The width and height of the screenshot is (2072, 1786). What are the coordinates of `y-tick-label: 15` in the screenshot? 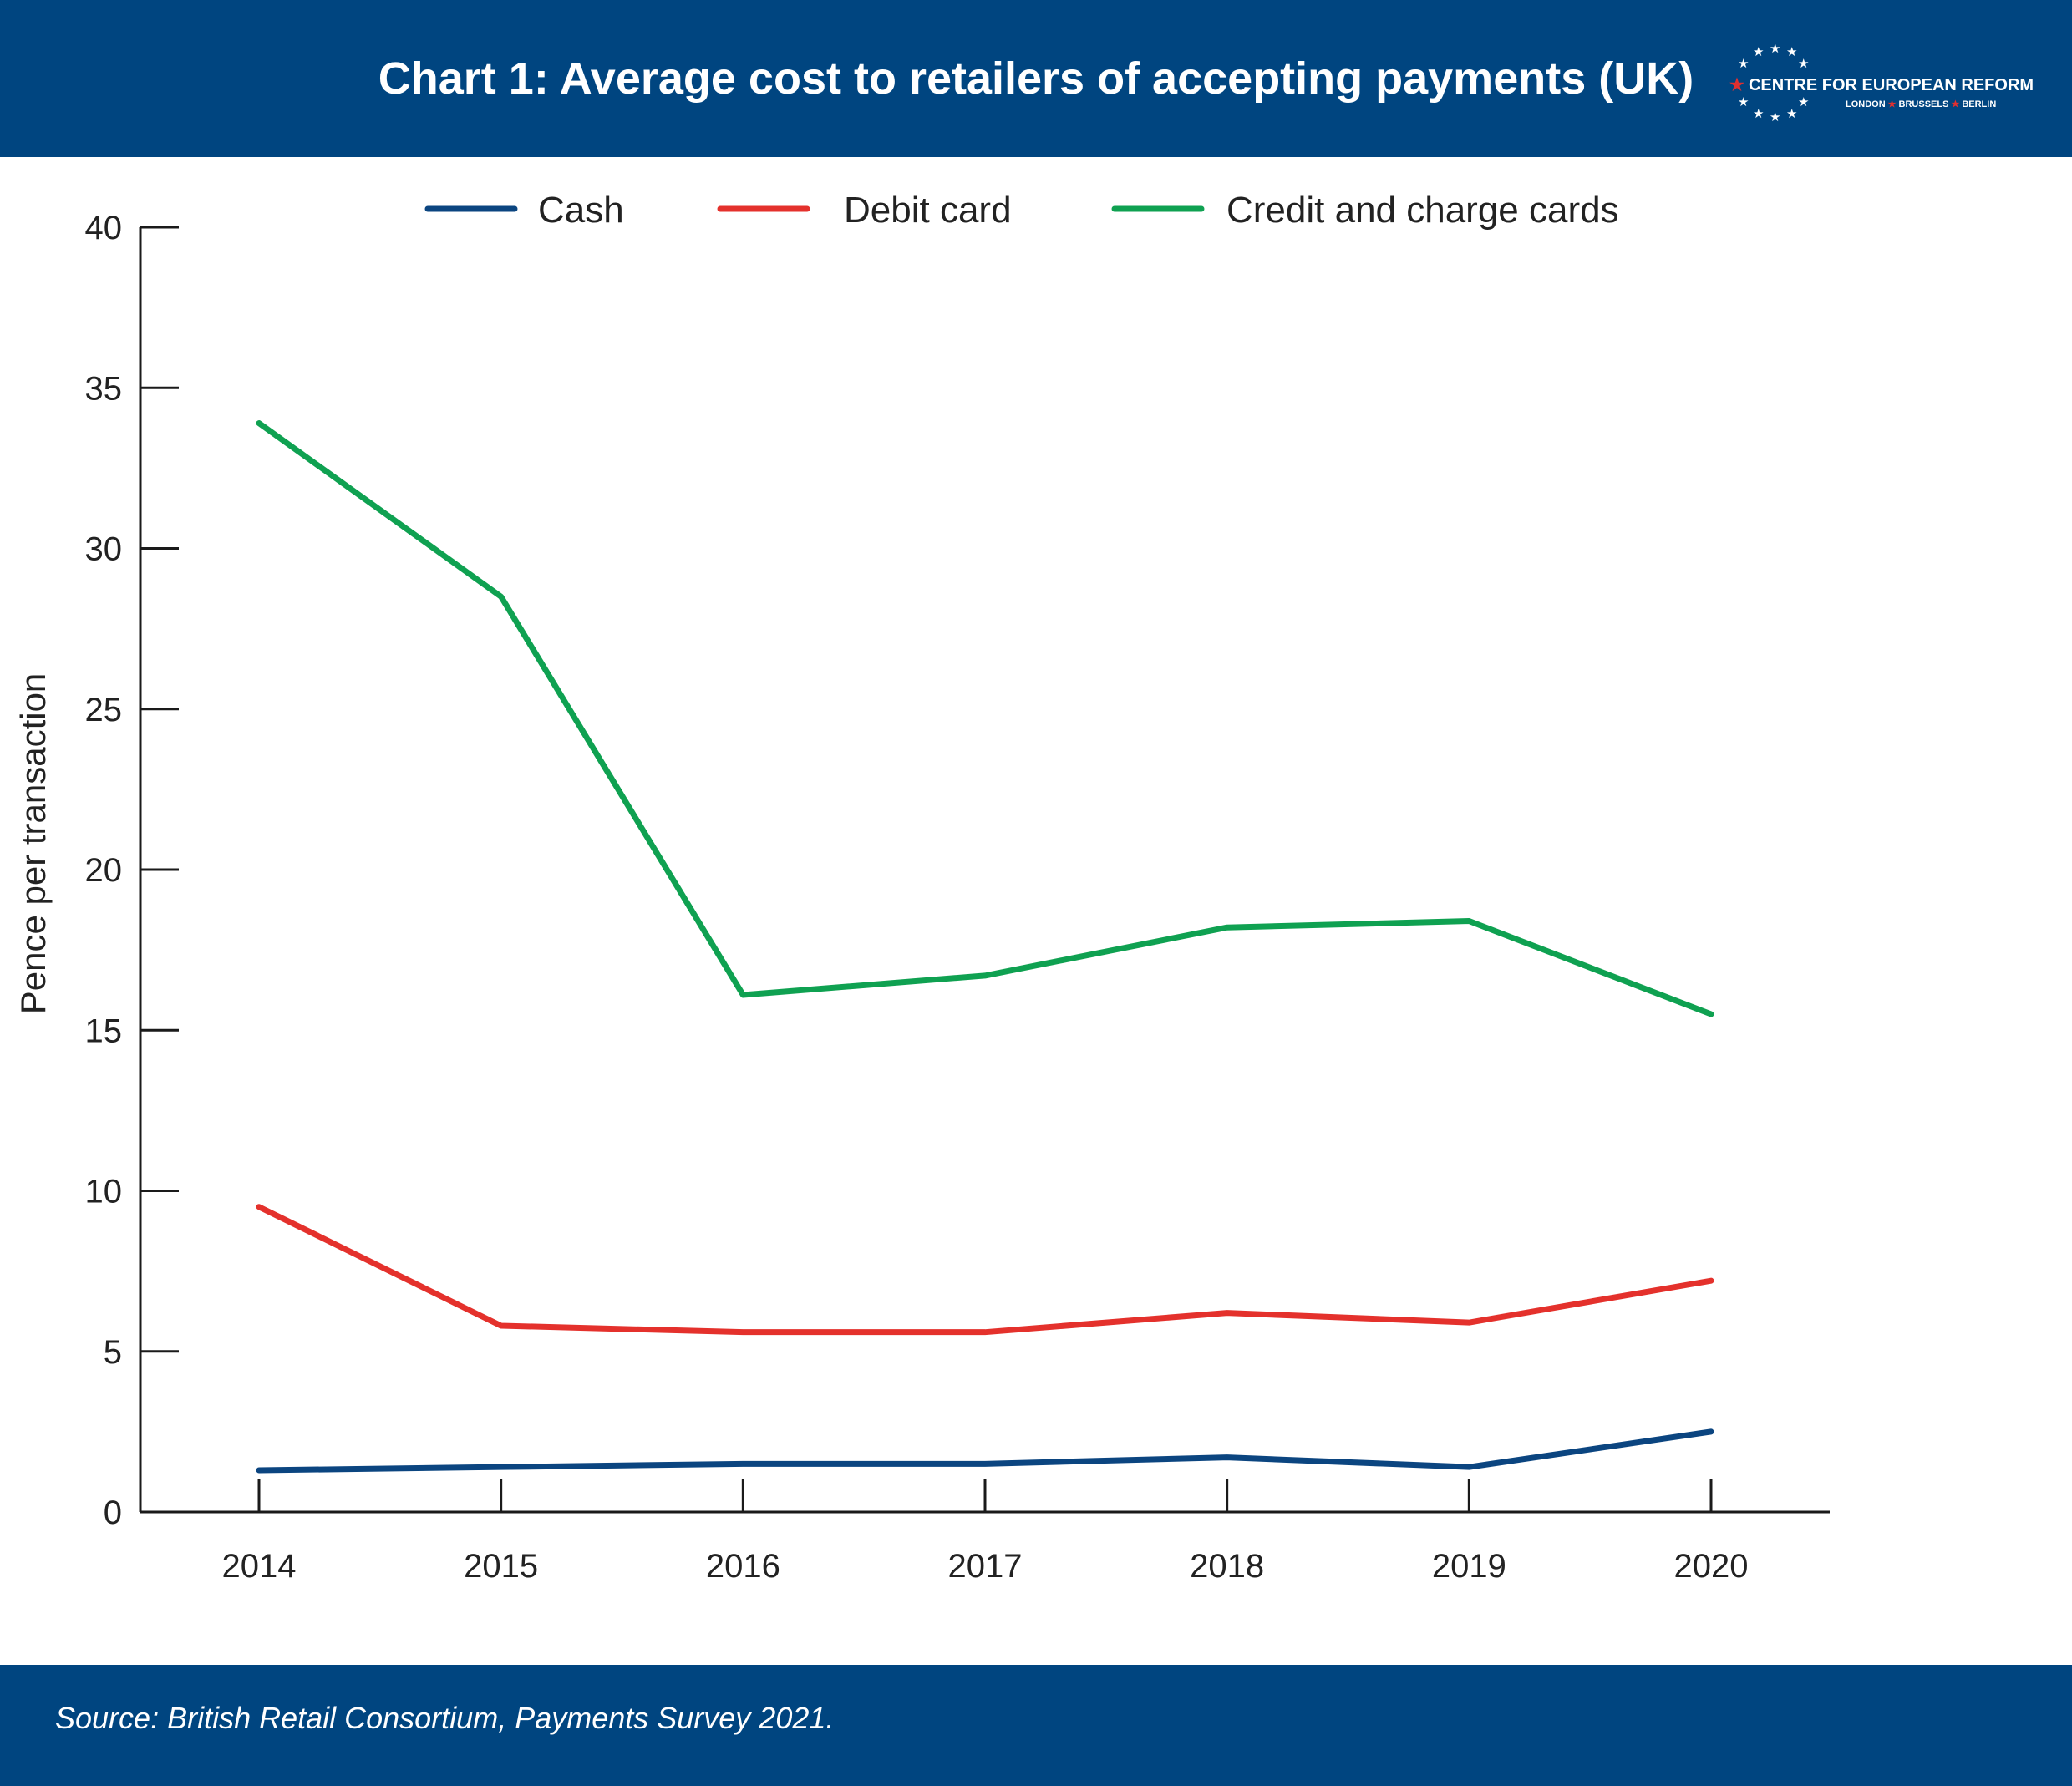 It's located at (104, 1030).